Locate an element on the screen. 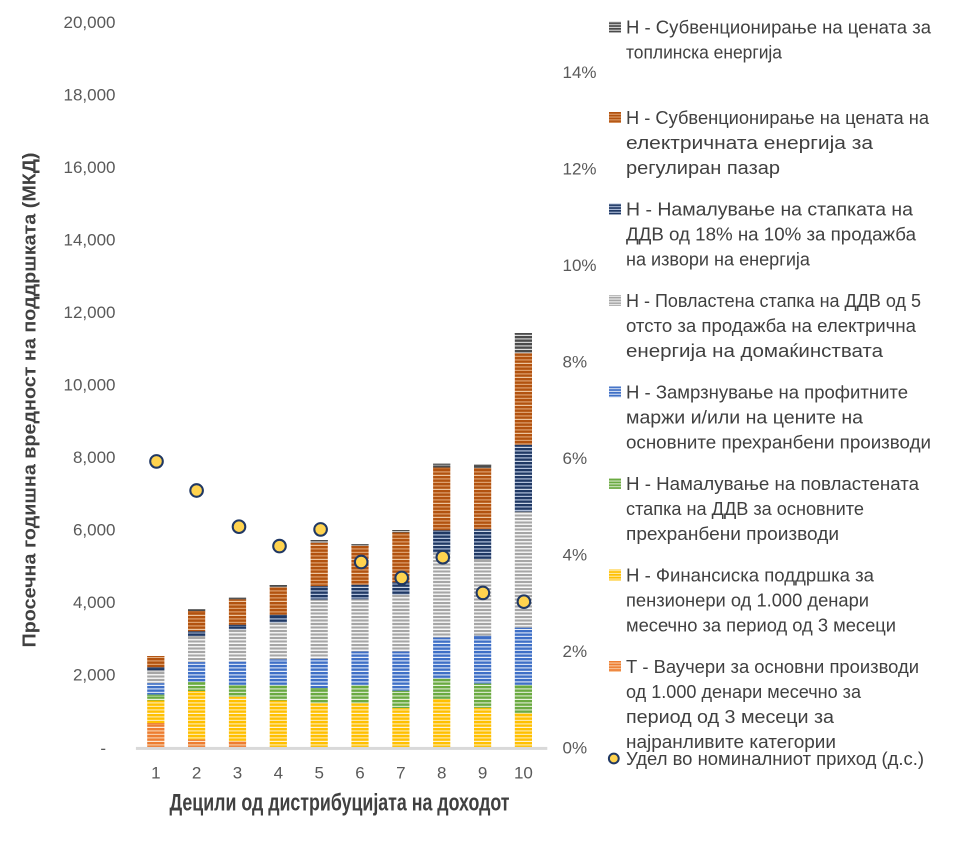 This screenshot has height=858, width=975. svg-text: 6 is located at coordinates (359, 773).